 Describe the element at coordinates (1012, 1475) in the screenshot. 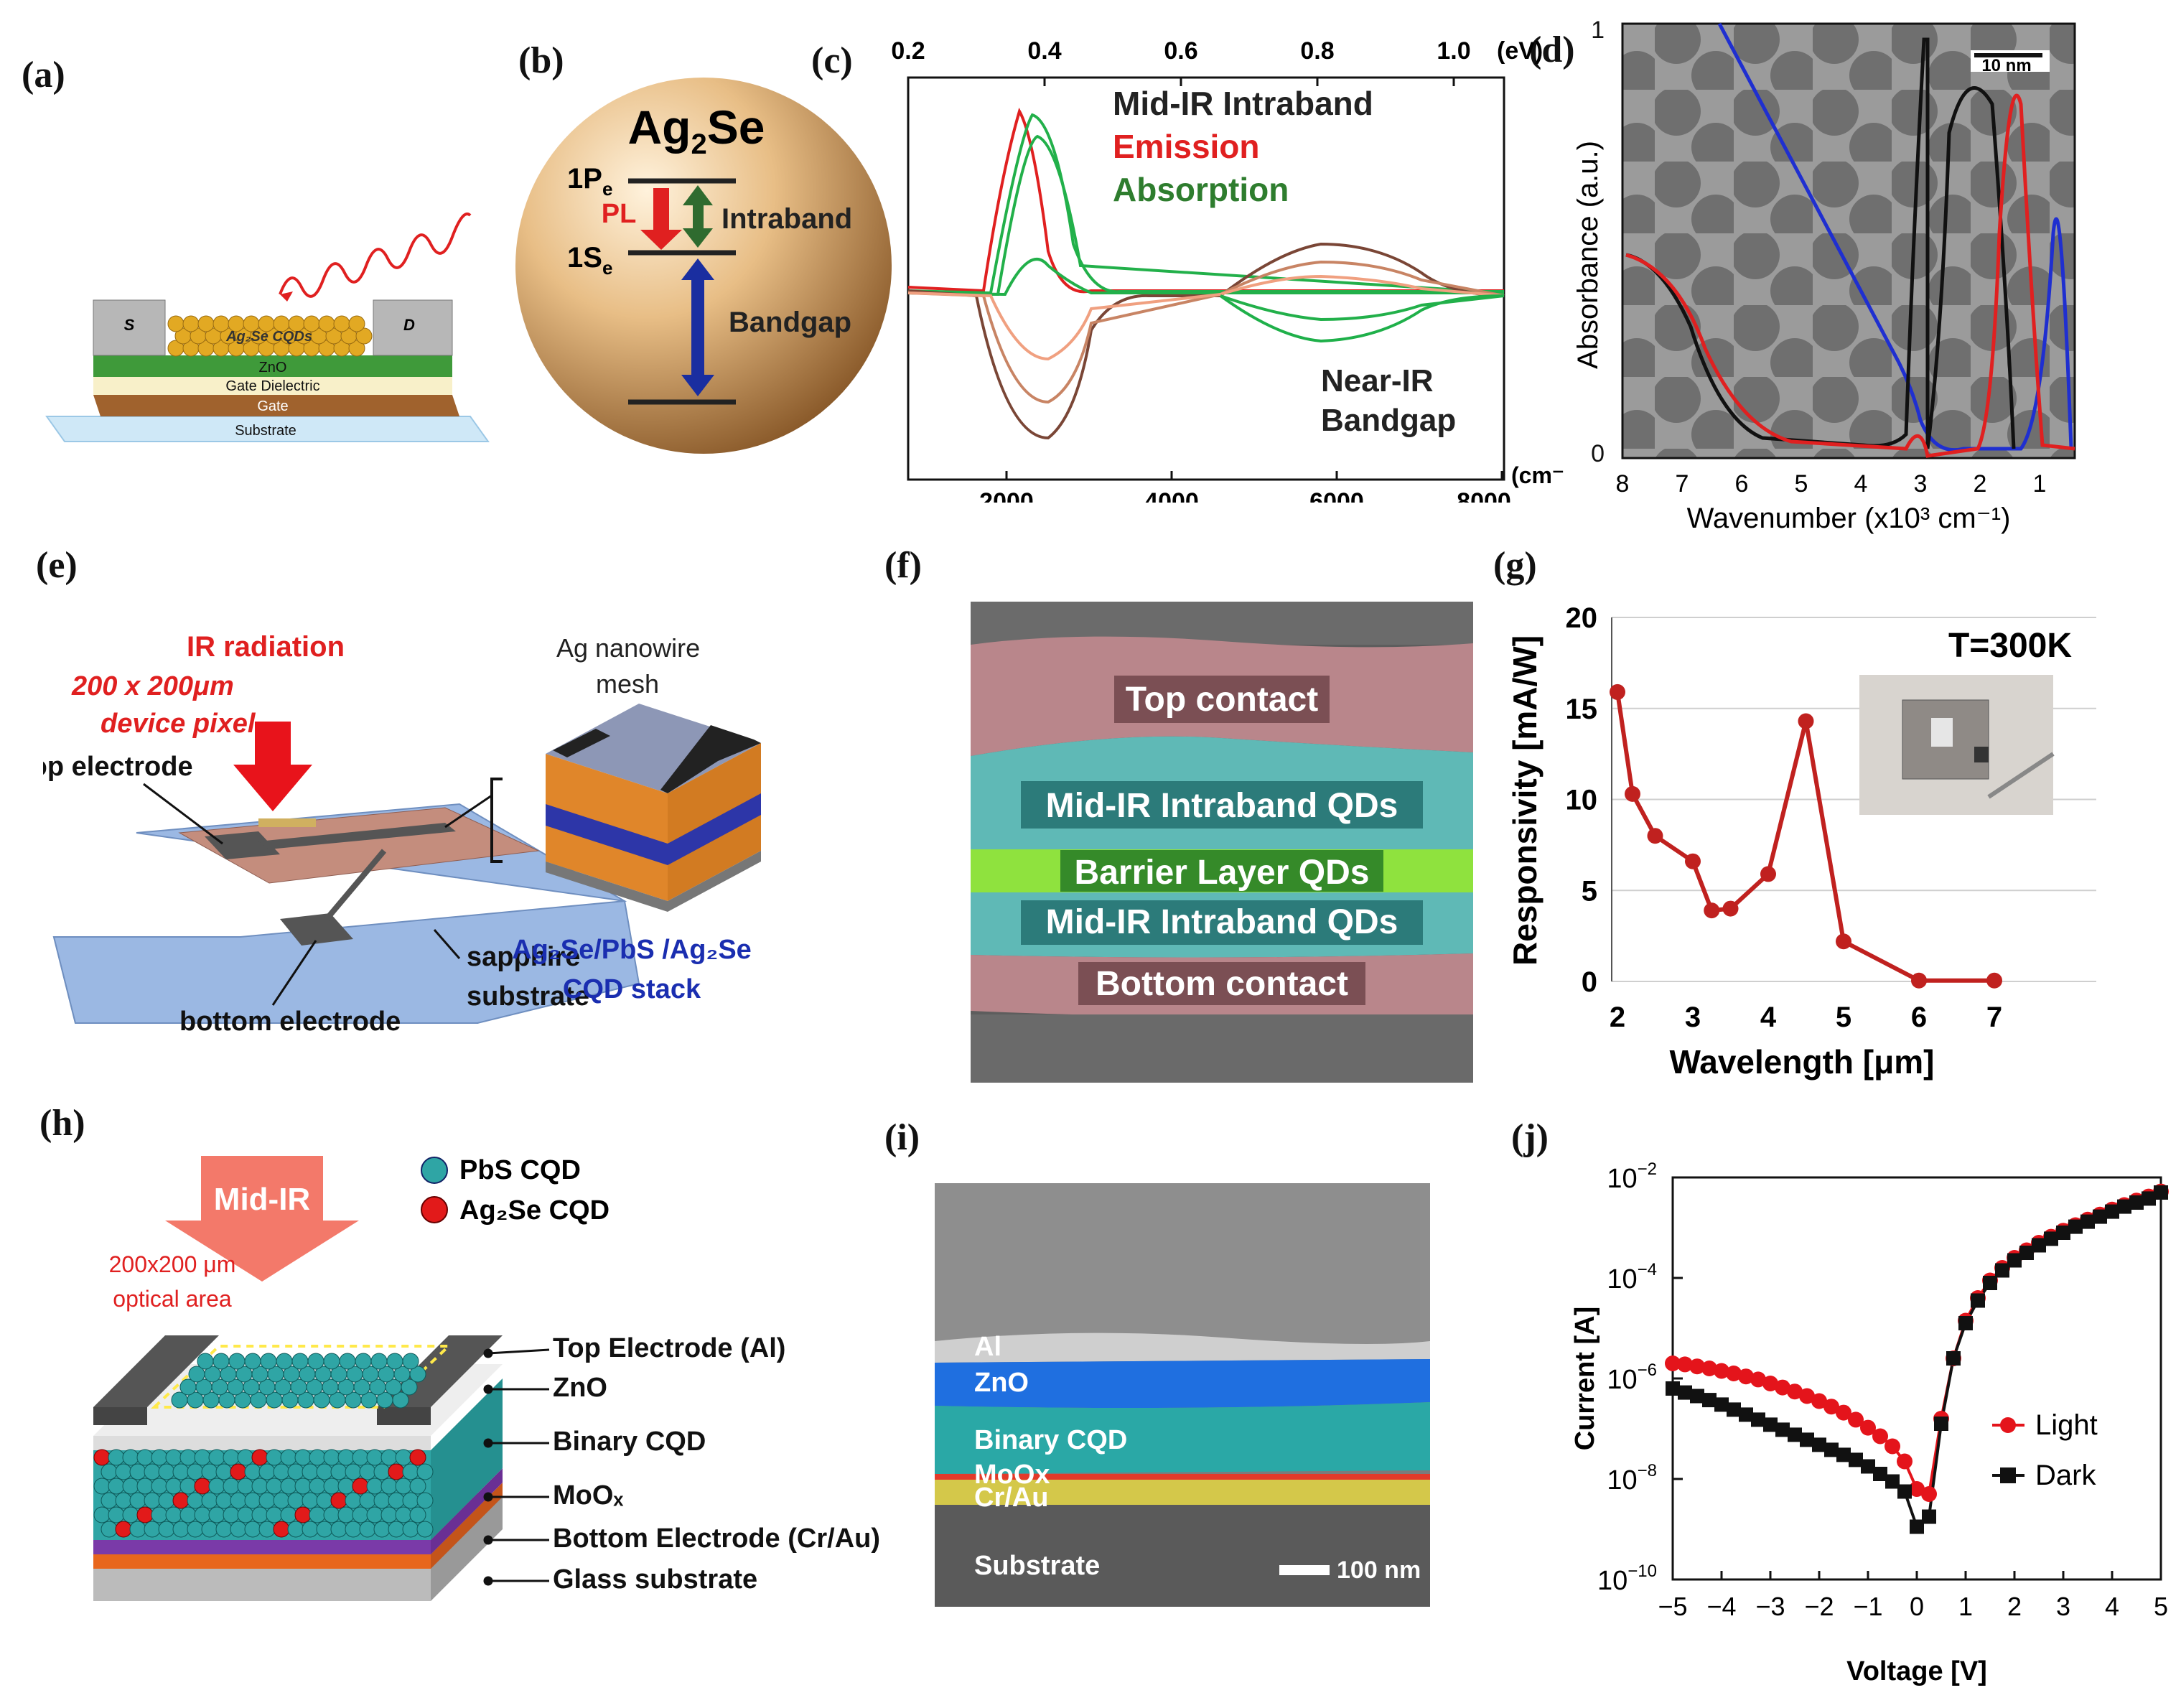

I see `i-moox-label: MoOx` at that location.